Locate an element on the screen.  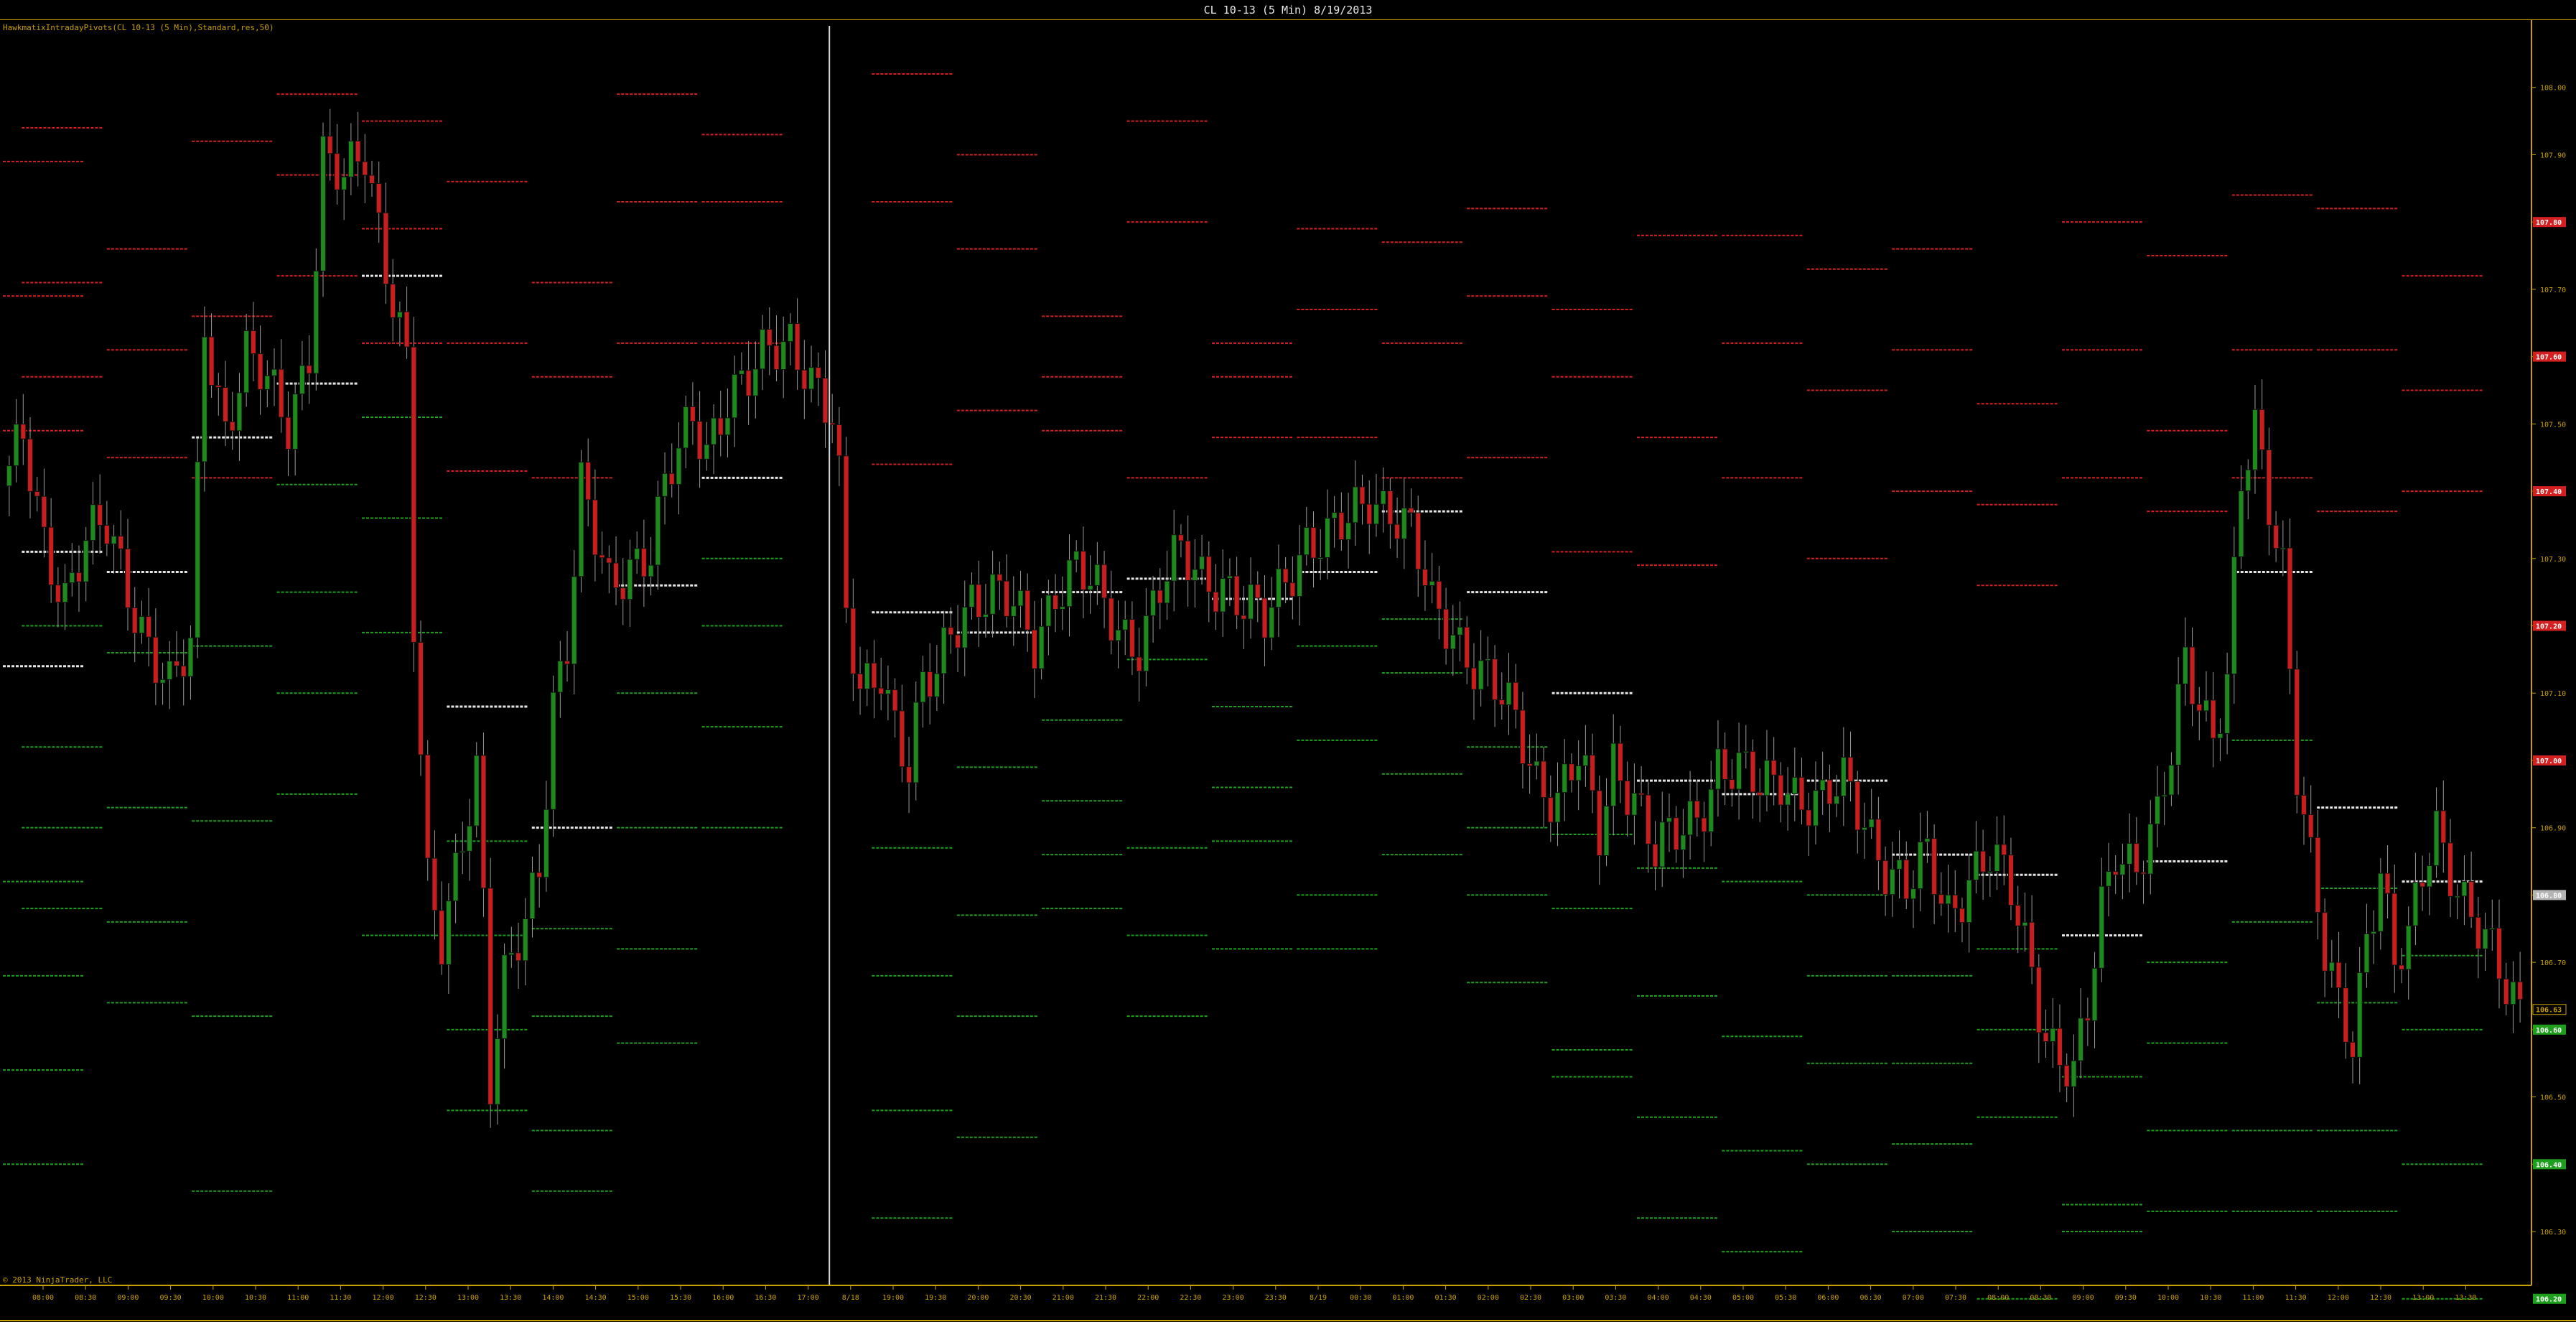
x-tick-label: 09:30 is located at coordinates (2126, 1298).